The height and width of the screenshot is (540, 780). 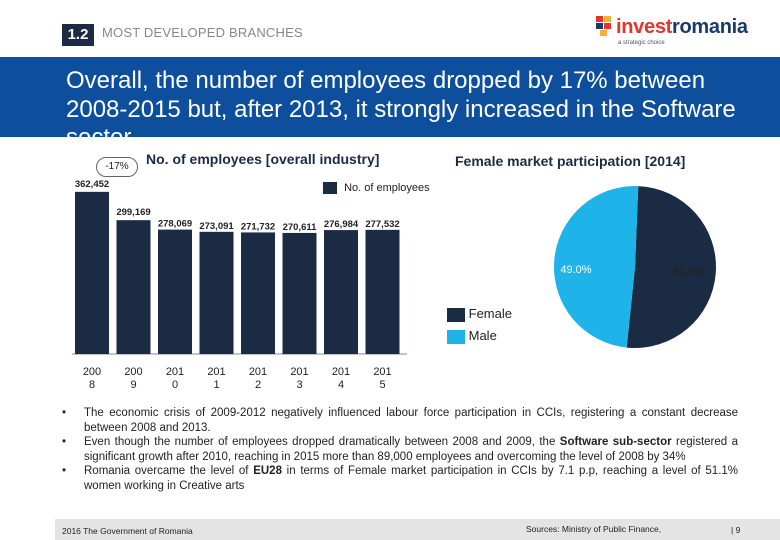 I want to click on section-number-badge: 1.2, so click(x=78, y=35).